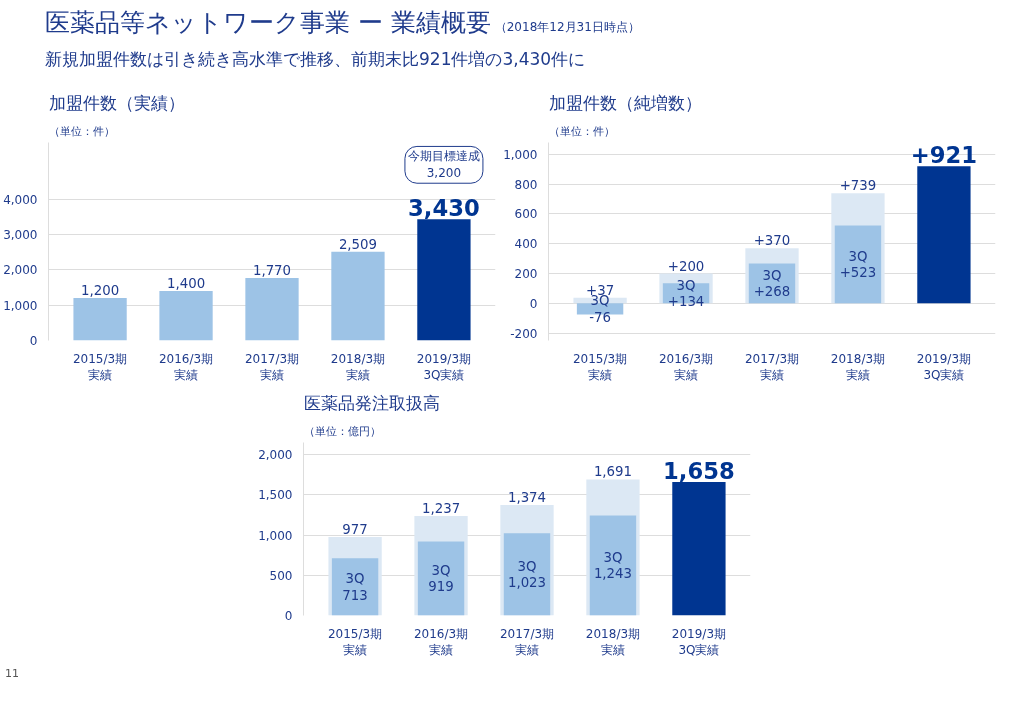 This screenshot has height=721, width=1024. What do you see at coordinates (566, 27) in the screenshot?
I see `text: （2018年12月31日時点）` at bounding box center [566, 27].